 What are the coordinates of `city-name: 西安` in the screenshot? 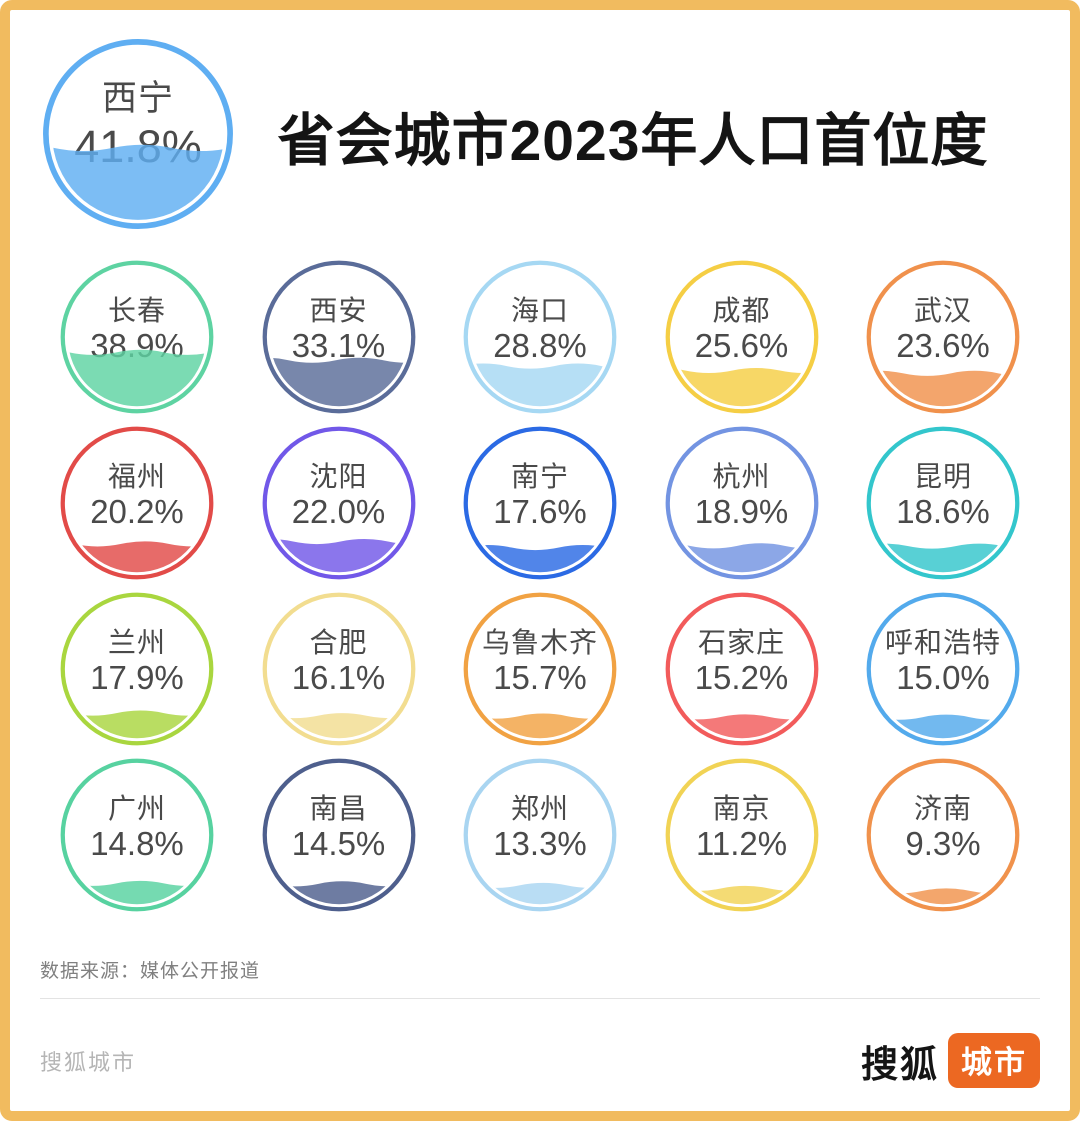 It's located at (338, 311).